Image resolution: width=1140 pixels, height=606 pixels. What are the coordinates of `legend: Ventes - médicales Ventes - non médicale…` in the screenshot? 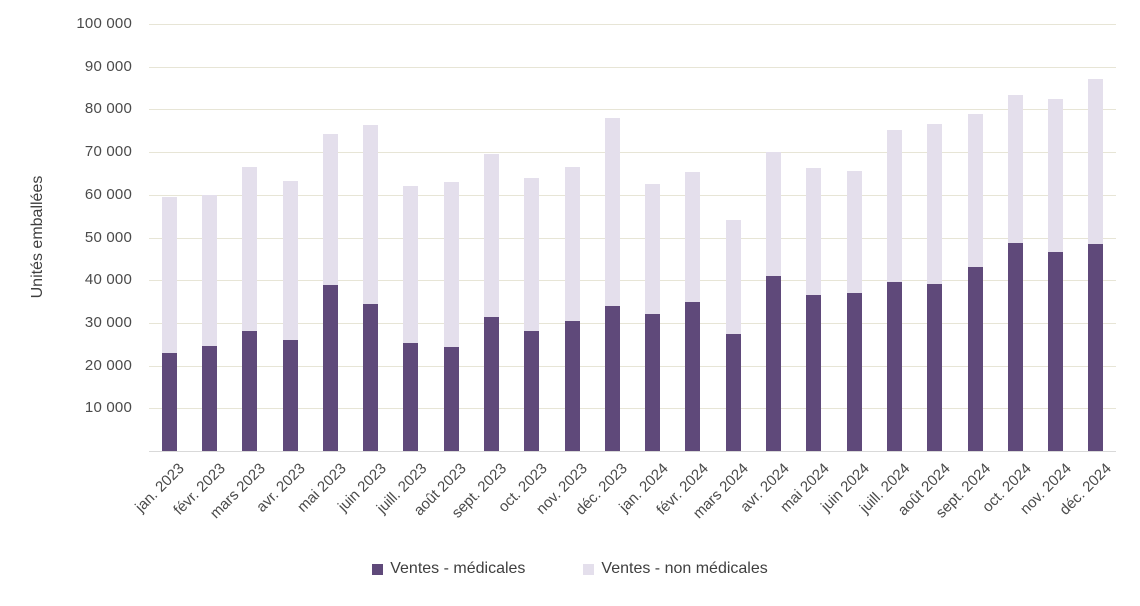 It's located at (570, 569).